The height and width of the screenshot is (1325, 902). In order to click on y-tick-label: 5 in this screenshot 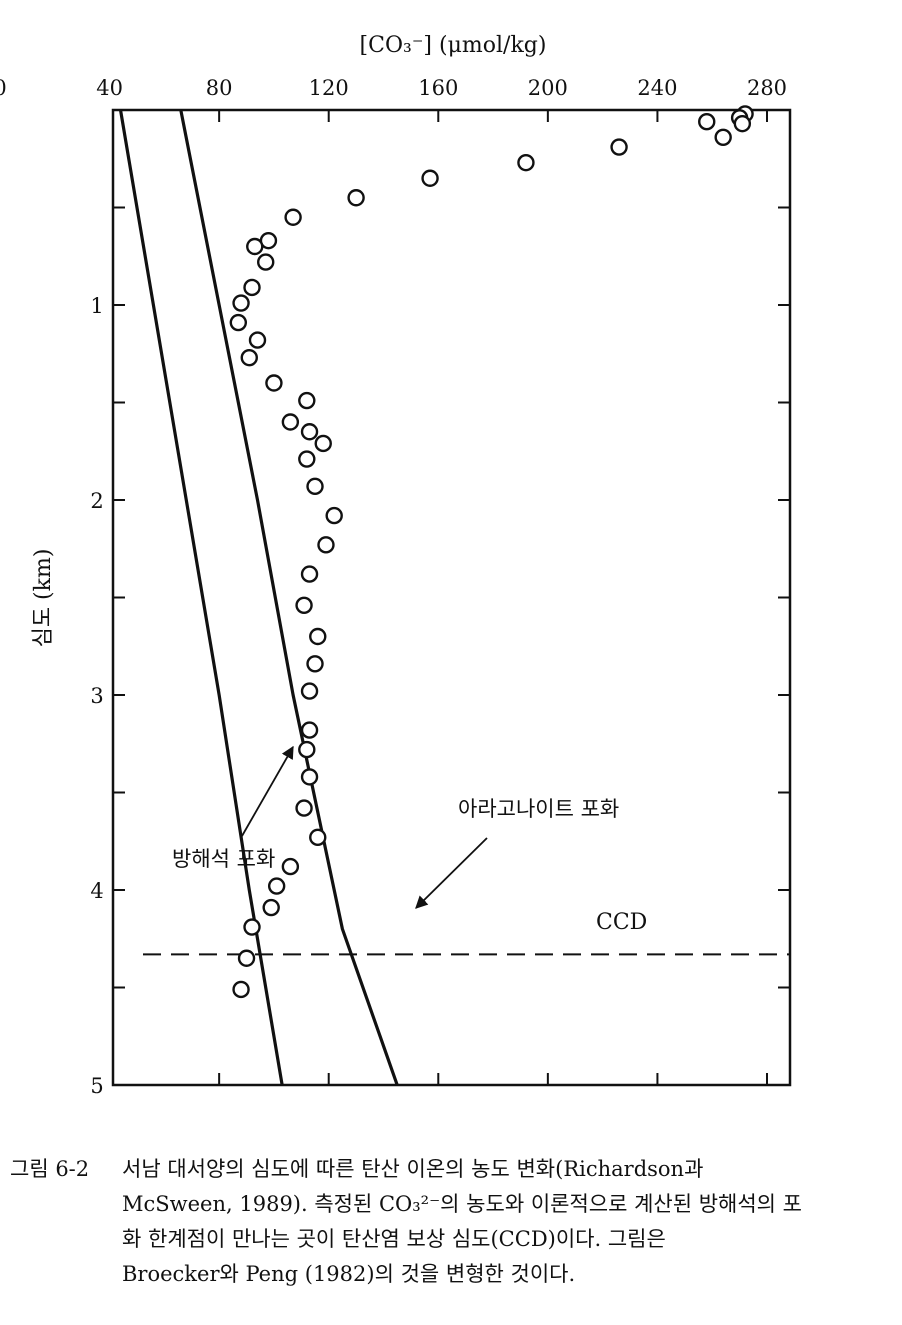, I will do `click(96, 1086)`.